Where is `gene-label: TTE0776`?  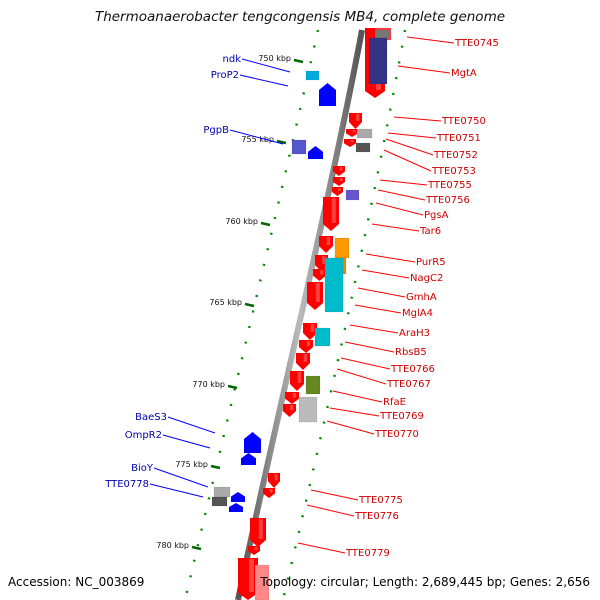 gene-label: TTE0776 is located at coordinates (376, 516).